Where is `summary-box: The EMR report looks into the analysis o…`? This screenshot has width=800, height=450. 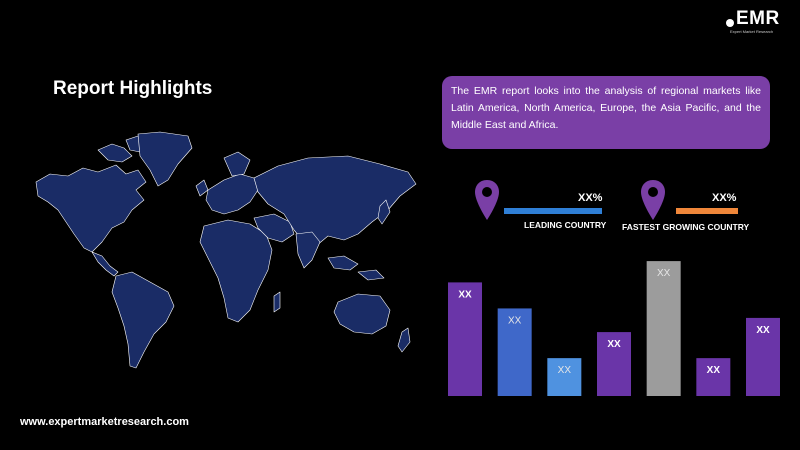 summary-box: The EMR report looks into the analysis o… is located at coordinates (606, 112).